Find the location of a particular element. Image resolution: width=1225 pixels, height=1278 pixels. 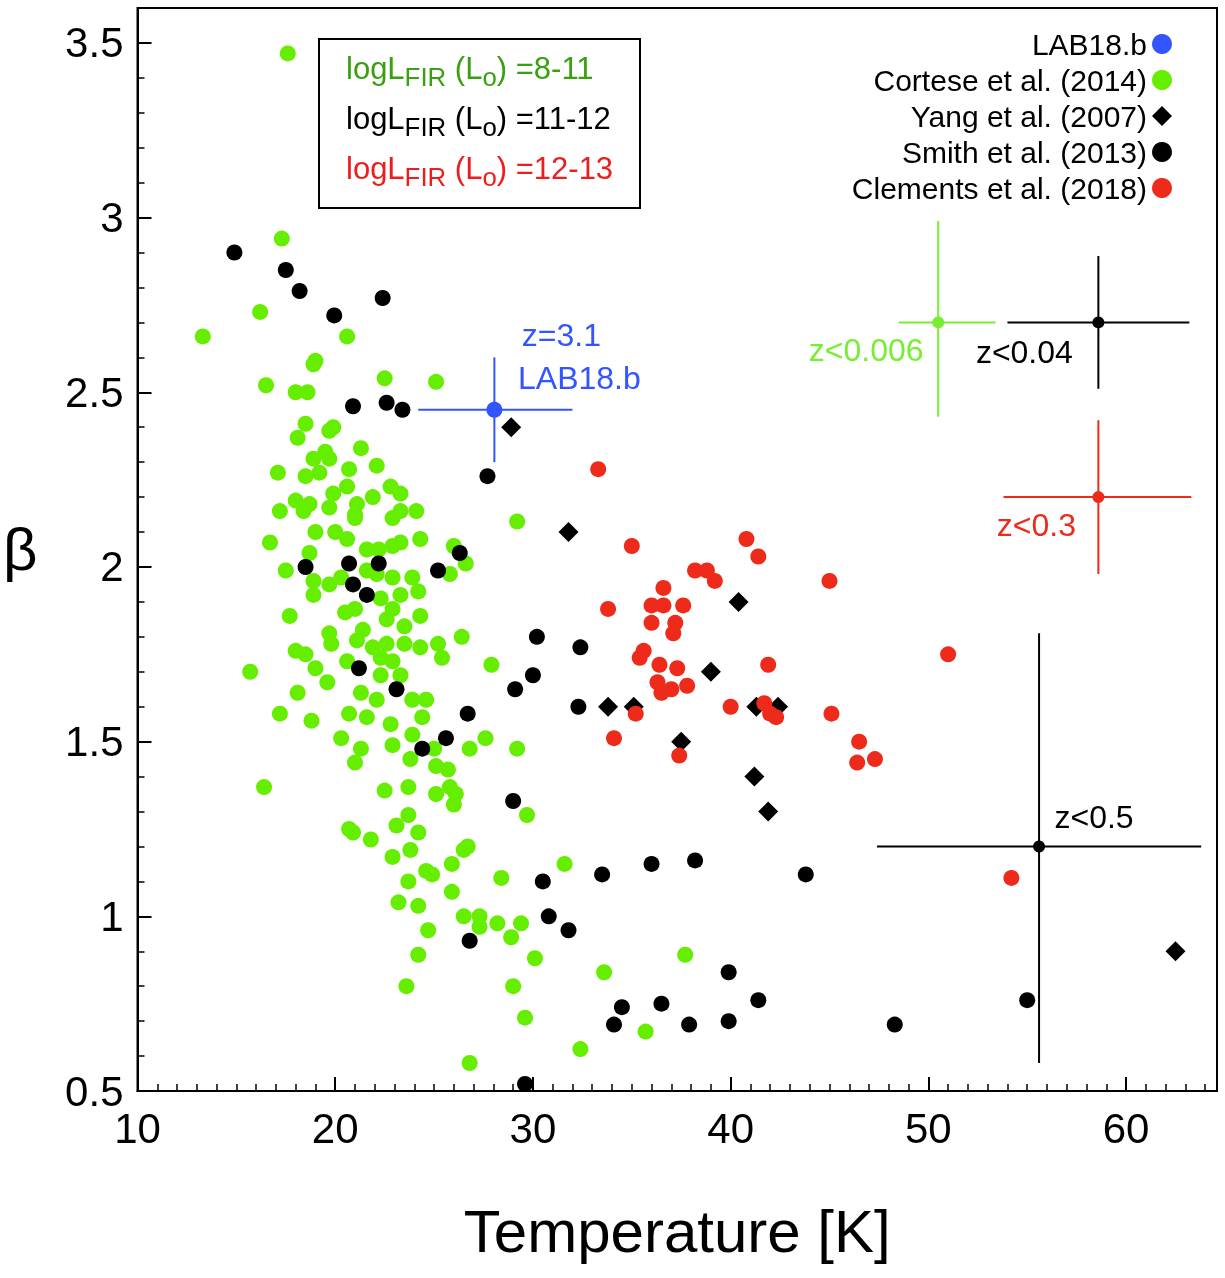

y-tick-label: 2 is located at coordinates (112, 567).